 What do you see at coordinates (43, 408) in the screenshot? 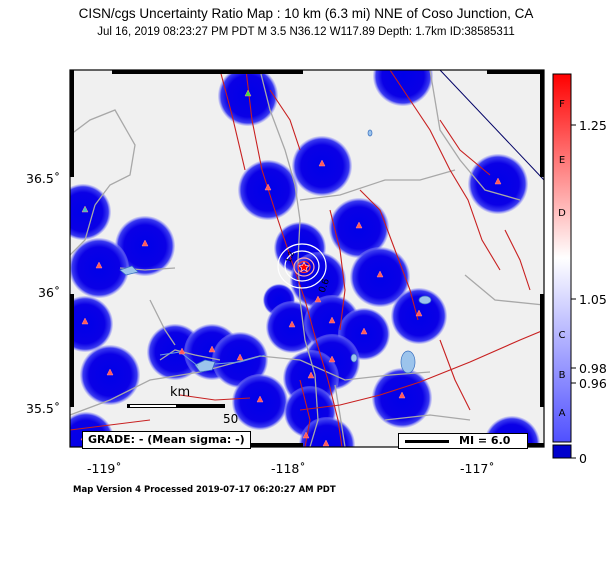
I see `lat-tick-35-5: 35.5˚` at bounding box center [43, 408].